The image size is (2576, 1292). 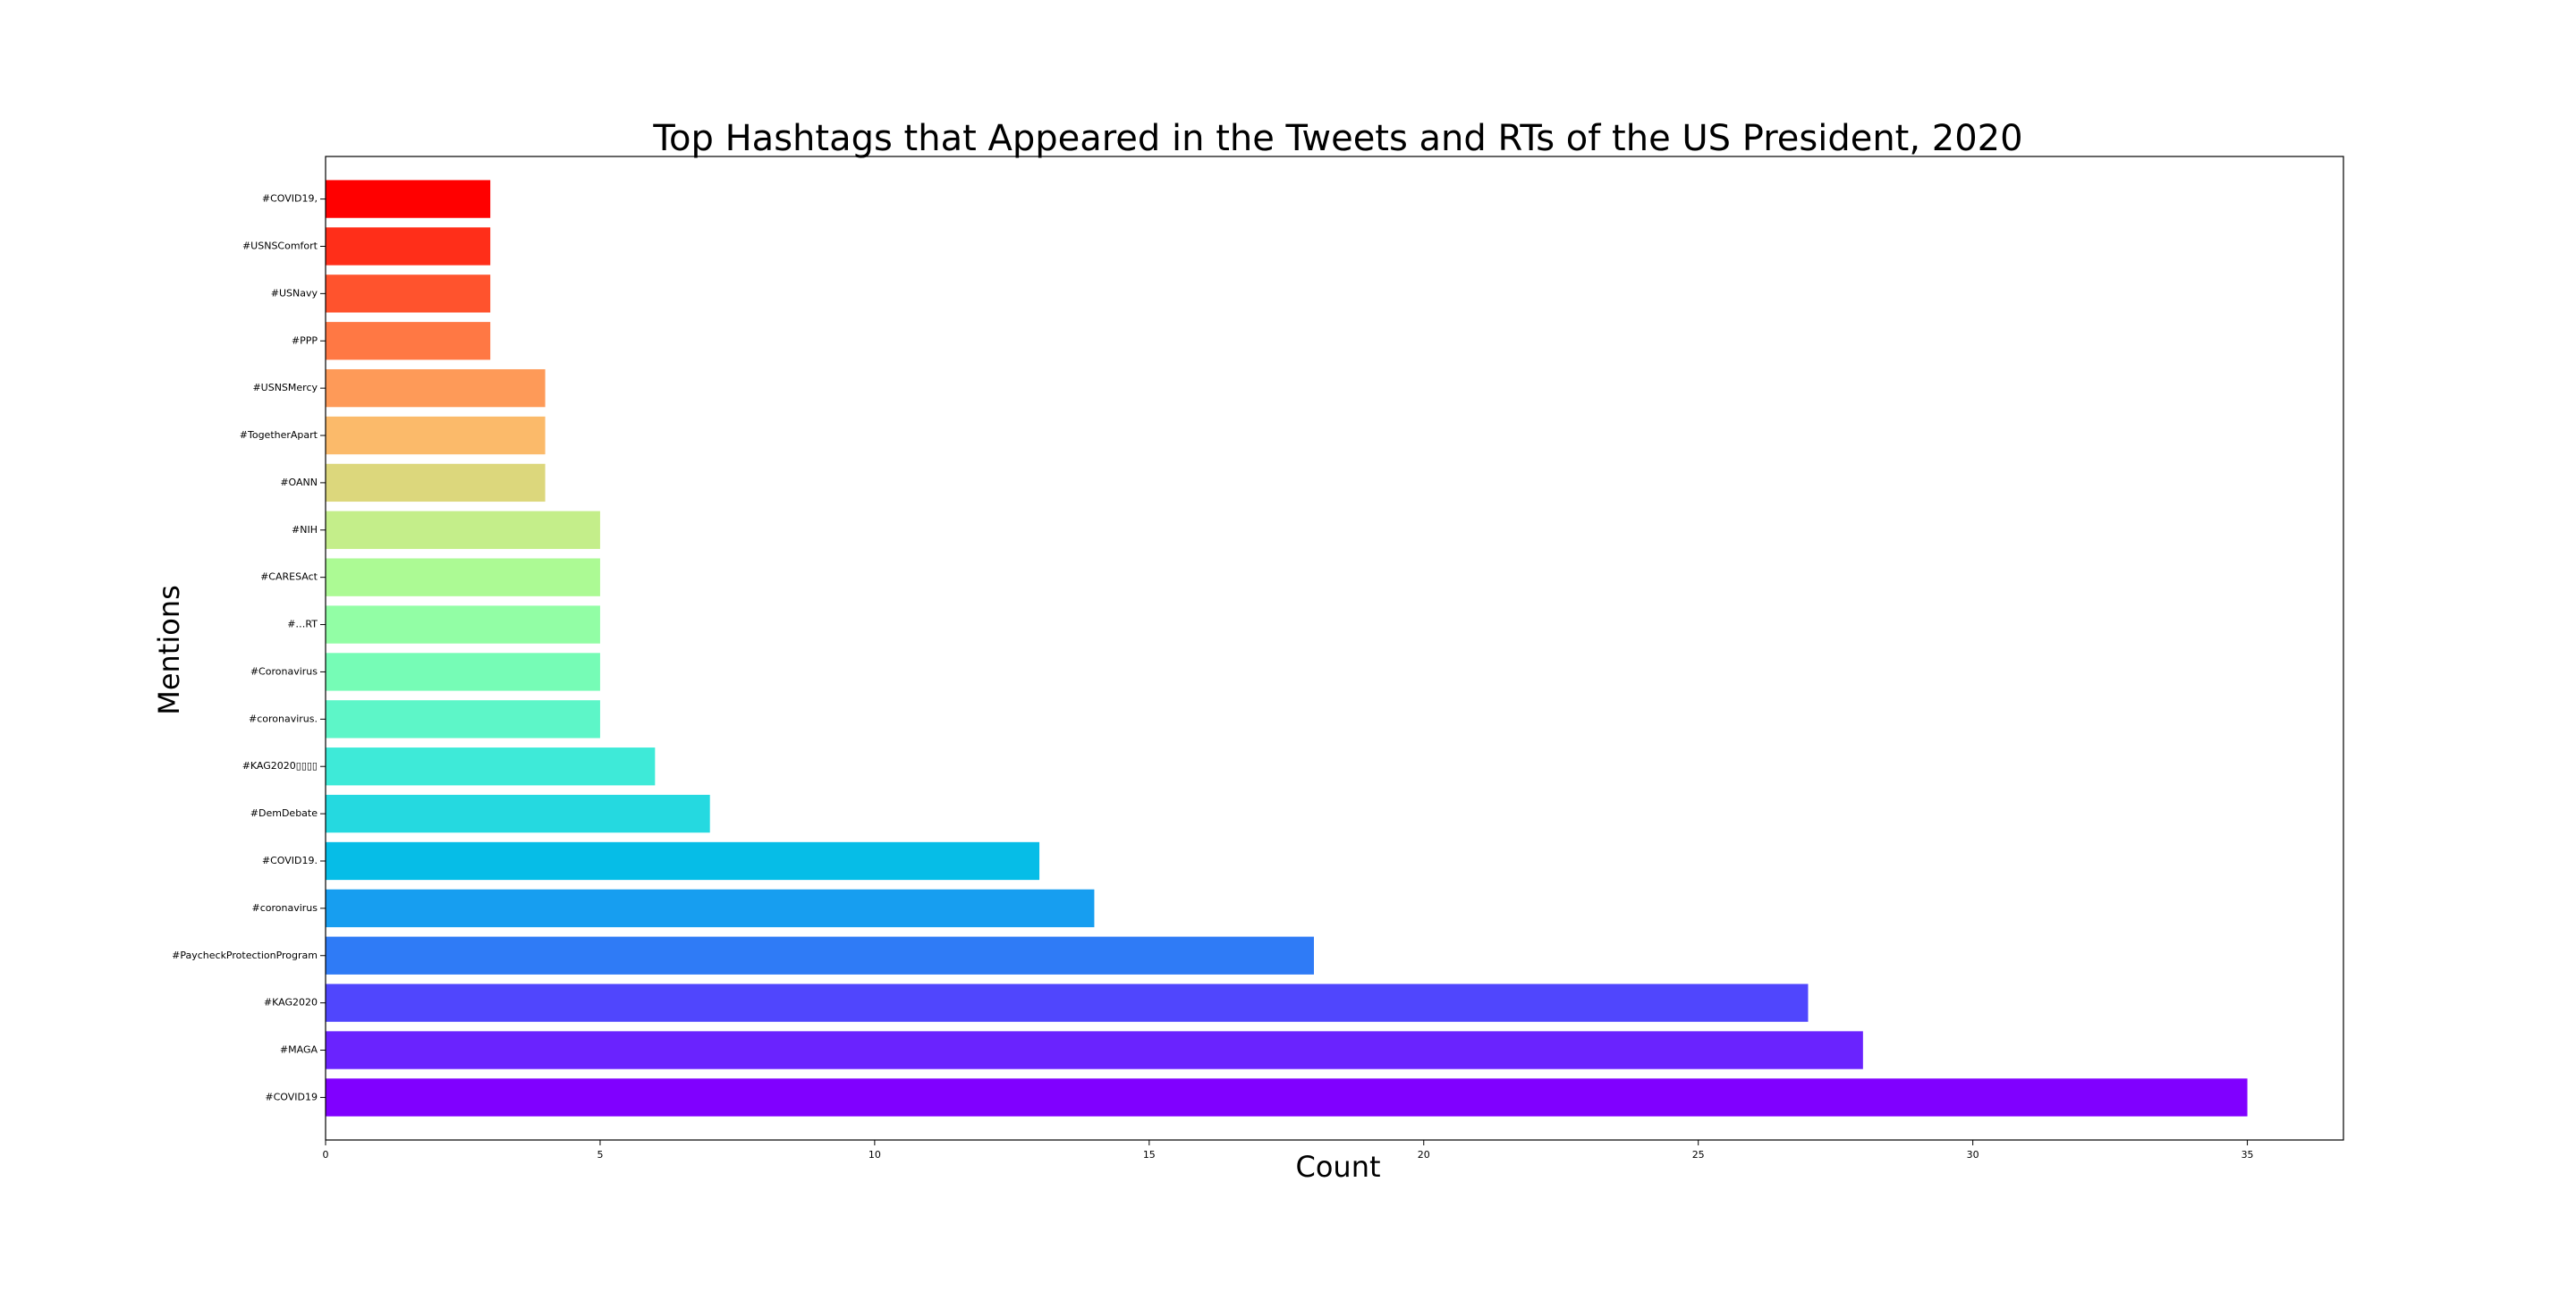 I want to click on y-tick-label: #NIH, so click(x=305, y=530).